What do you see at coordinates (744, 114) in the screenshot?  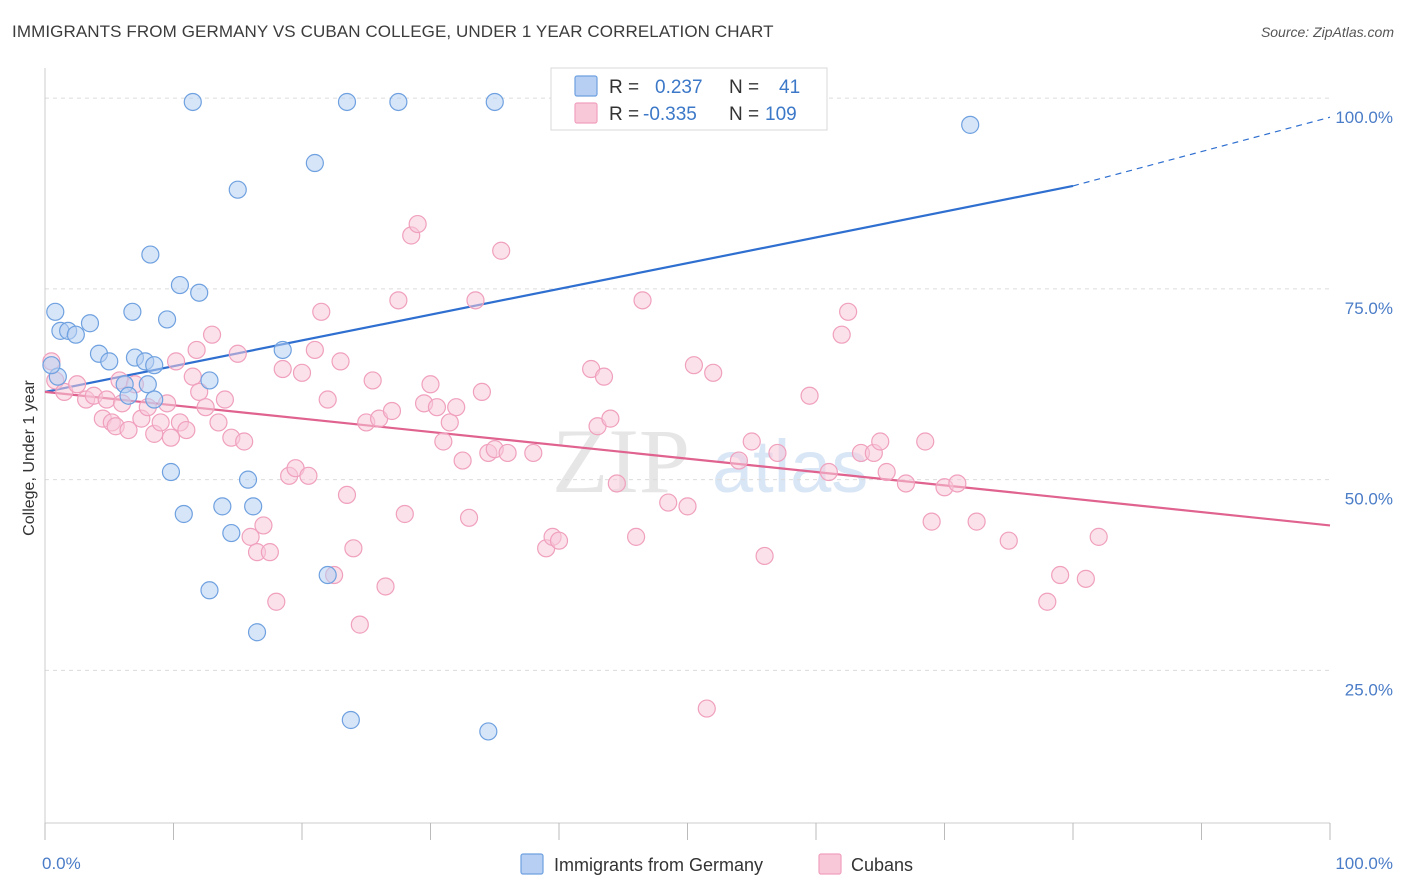 I see `stats-cubans-n-label: N =` at bounding box center [744, 114].